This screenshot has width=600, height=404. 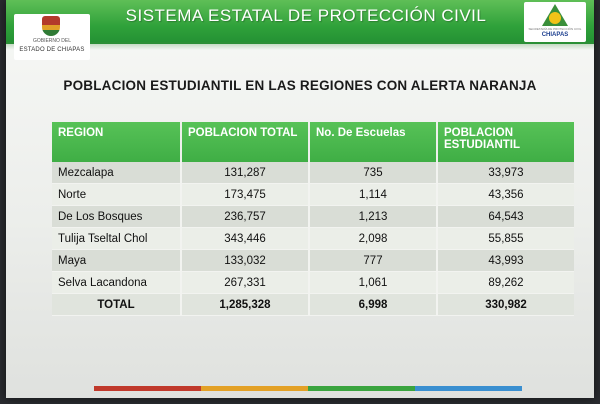 What do you see at coordinates (246, 305) in the screenshot?
I see `total-population: 1,285,328` at bounding box center [246, 305].